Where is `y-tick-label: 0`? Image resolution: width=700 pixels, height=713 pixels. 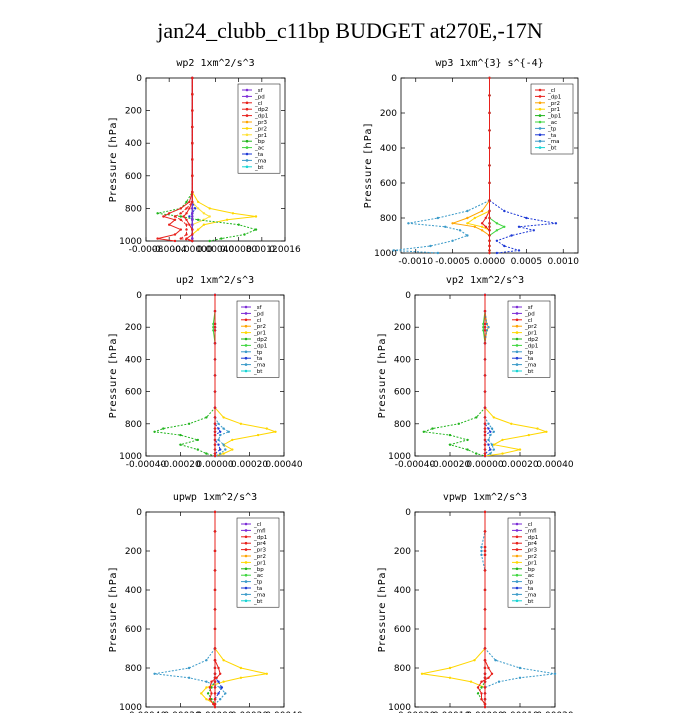
y-tick-label: 0 is located at coordinates (139, 296).